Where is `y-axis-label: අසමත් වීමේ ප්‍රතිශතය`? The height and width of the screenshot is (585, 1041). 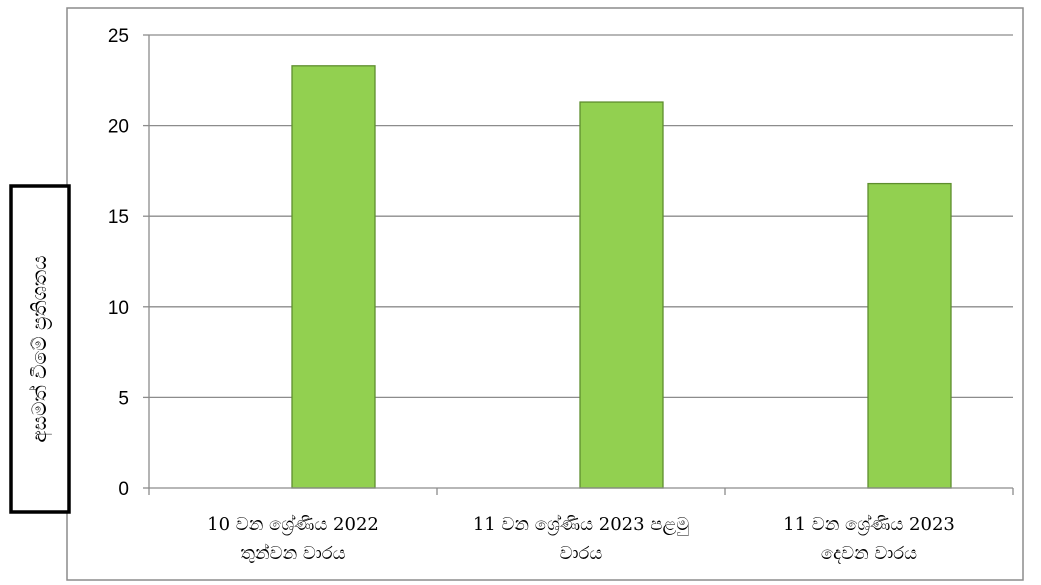 y-axis-label: අසමත් වීමේ ප්‍රතිශතය is located at coordinates (40, 348).